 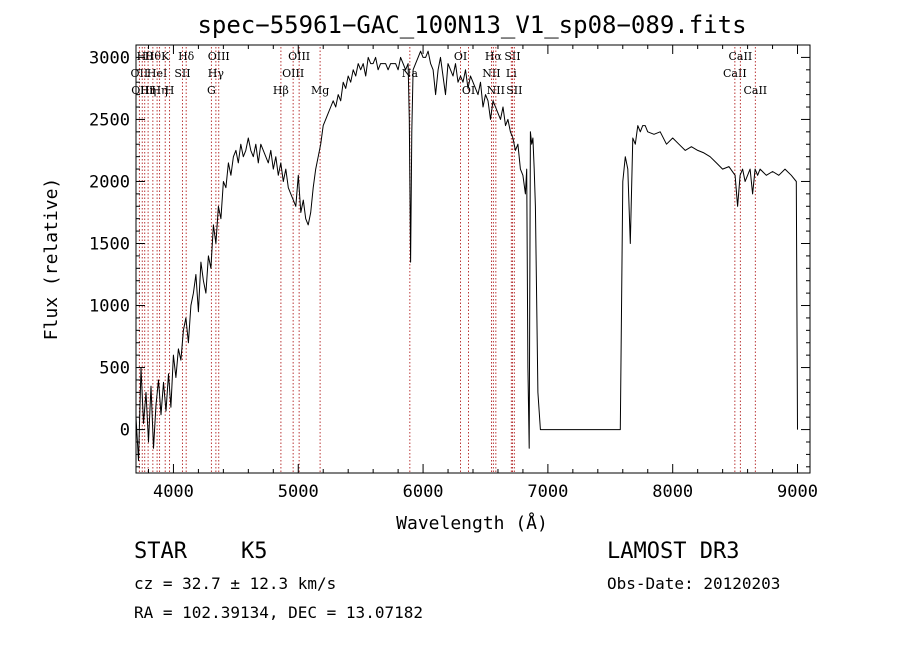 I want to click on line-marker-label: Hδ, so click(x=186, y=56).